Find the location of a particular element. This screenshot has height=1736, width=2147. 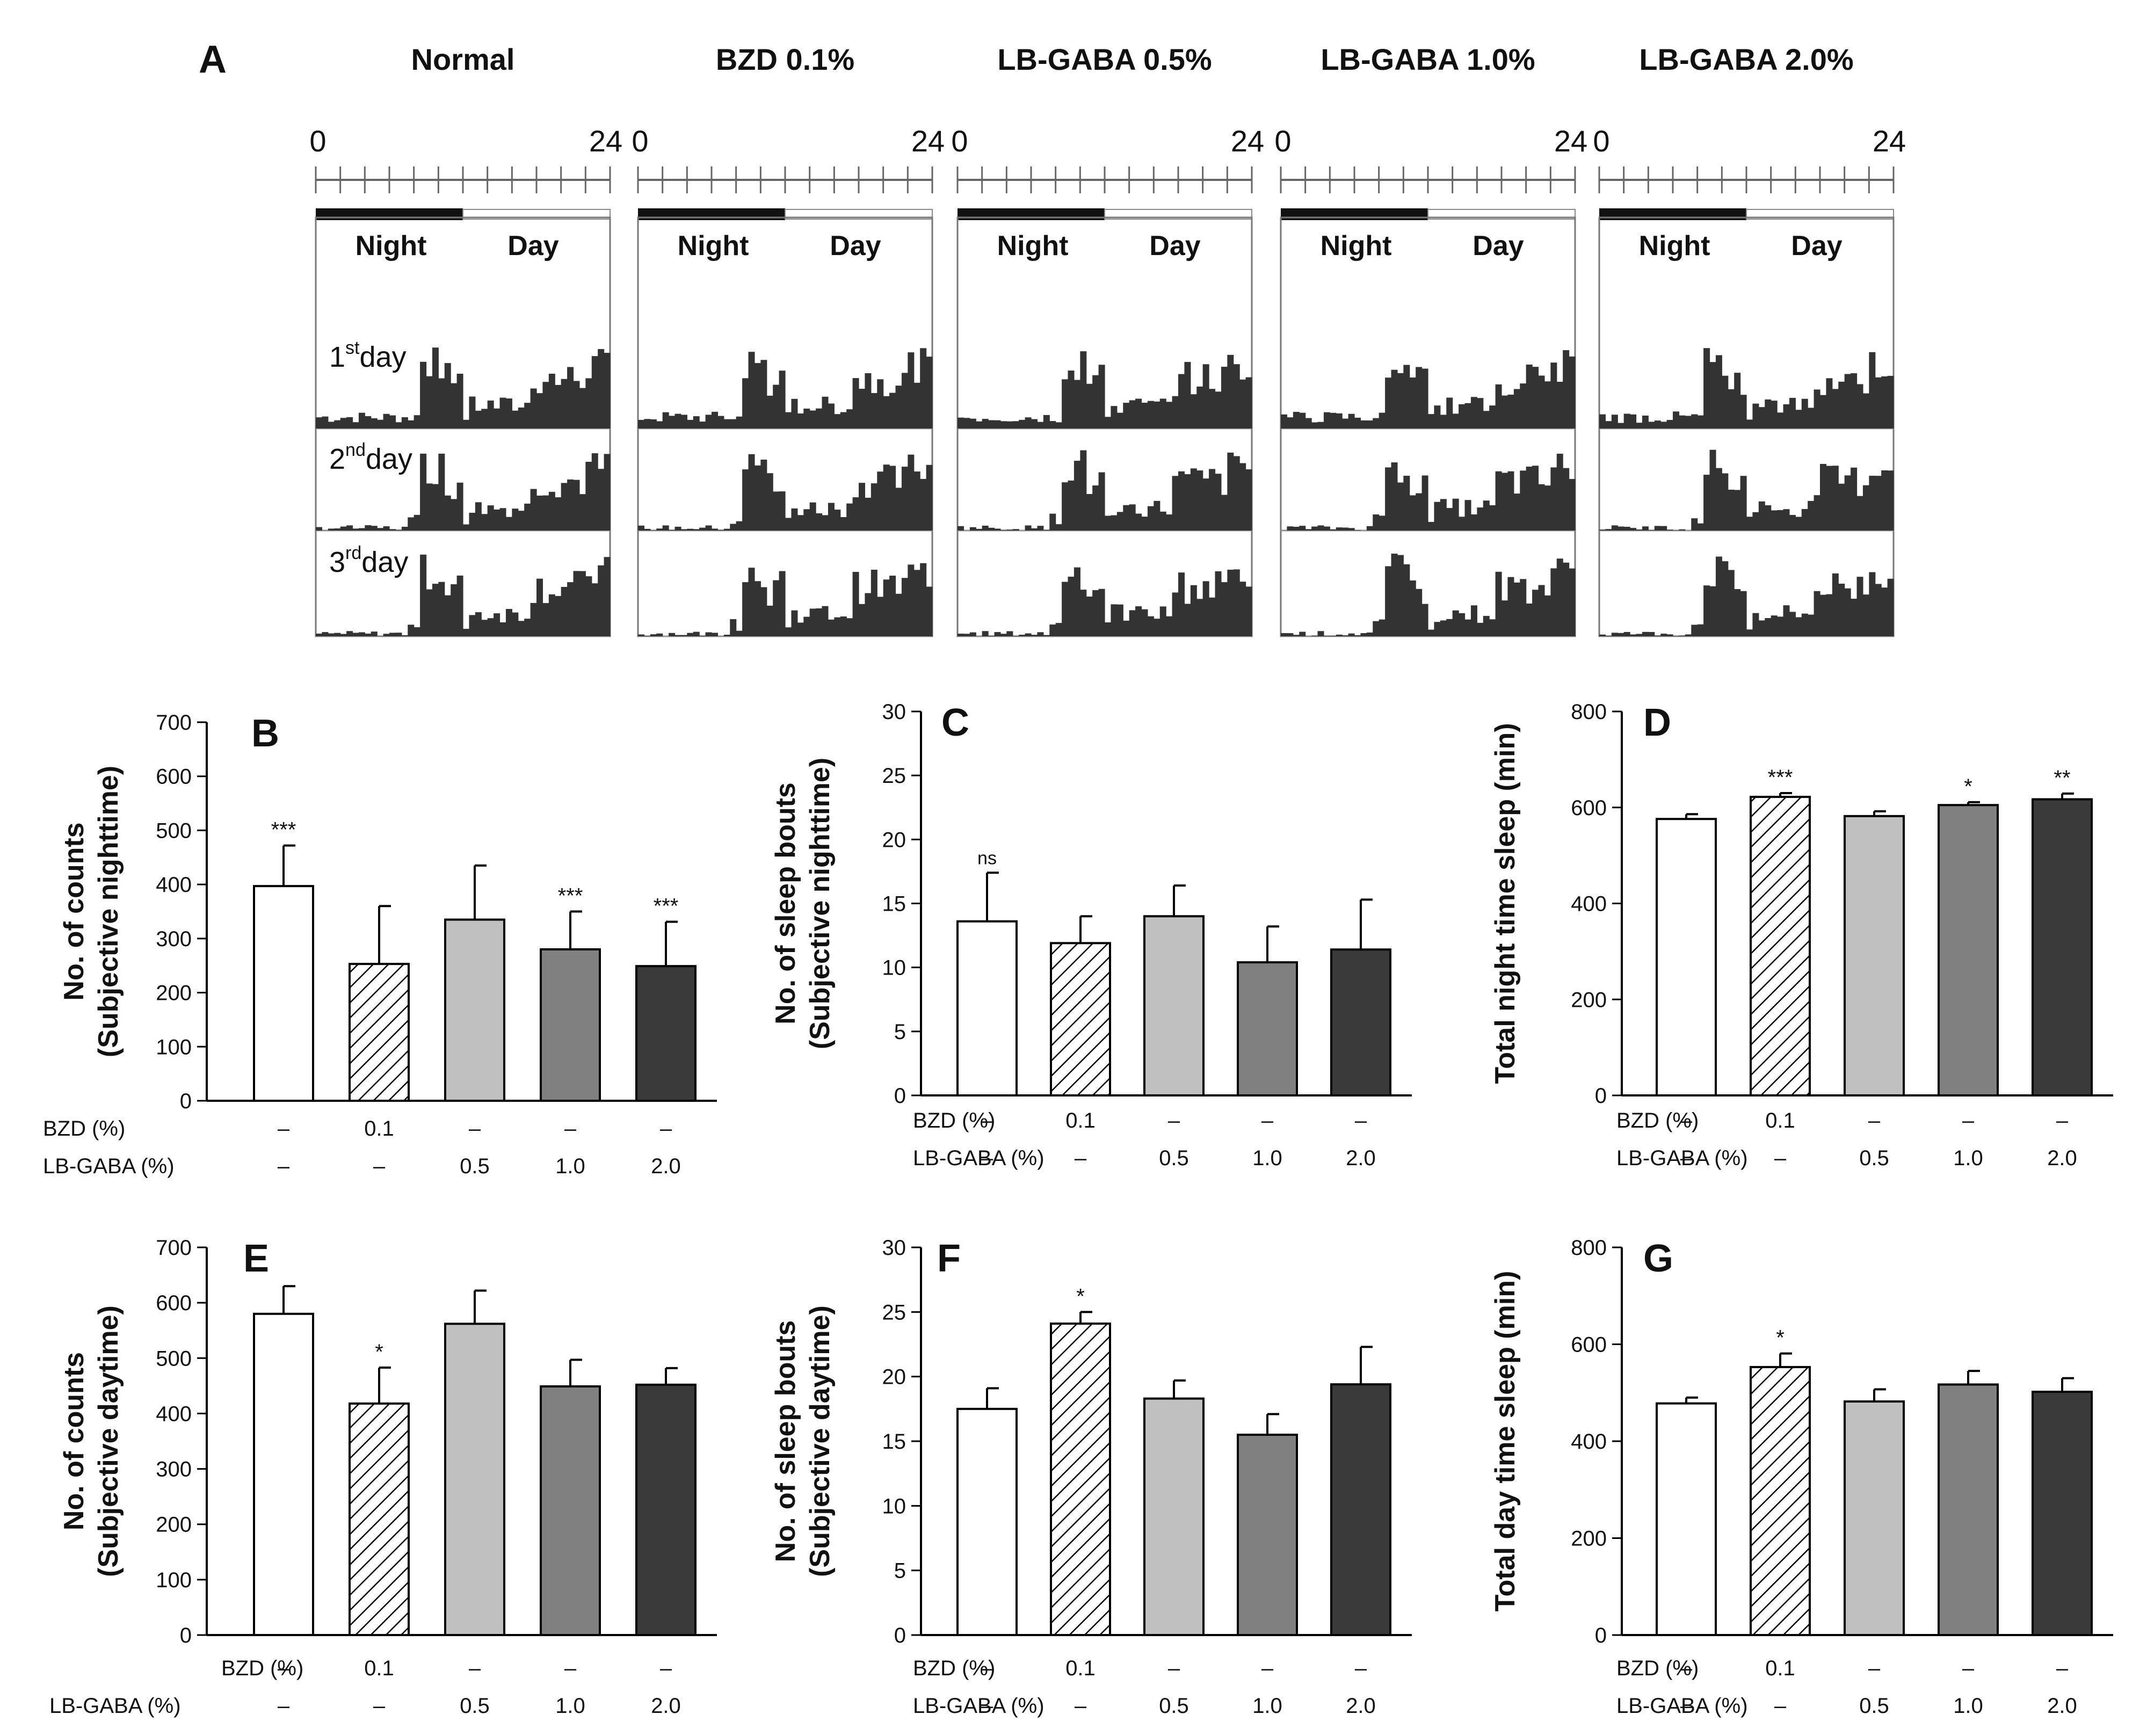

y-tick-label: 300 is located at coordinates (174, 1469).